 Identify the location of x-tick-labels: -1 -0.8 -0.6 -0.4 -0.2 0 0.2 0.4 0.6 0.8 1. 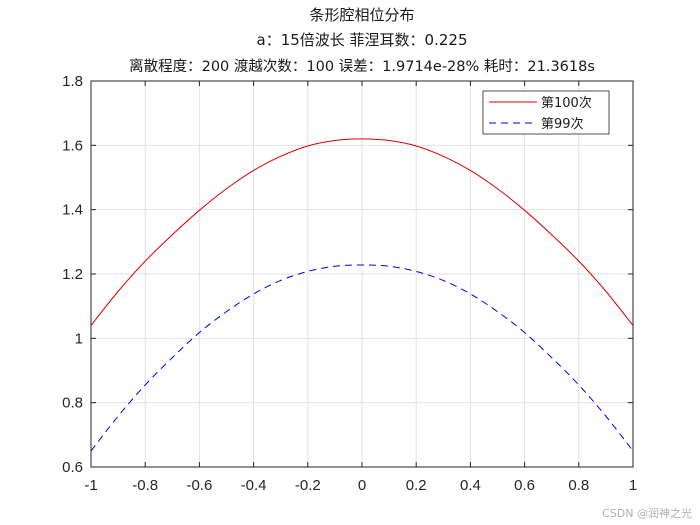
(360, 485).